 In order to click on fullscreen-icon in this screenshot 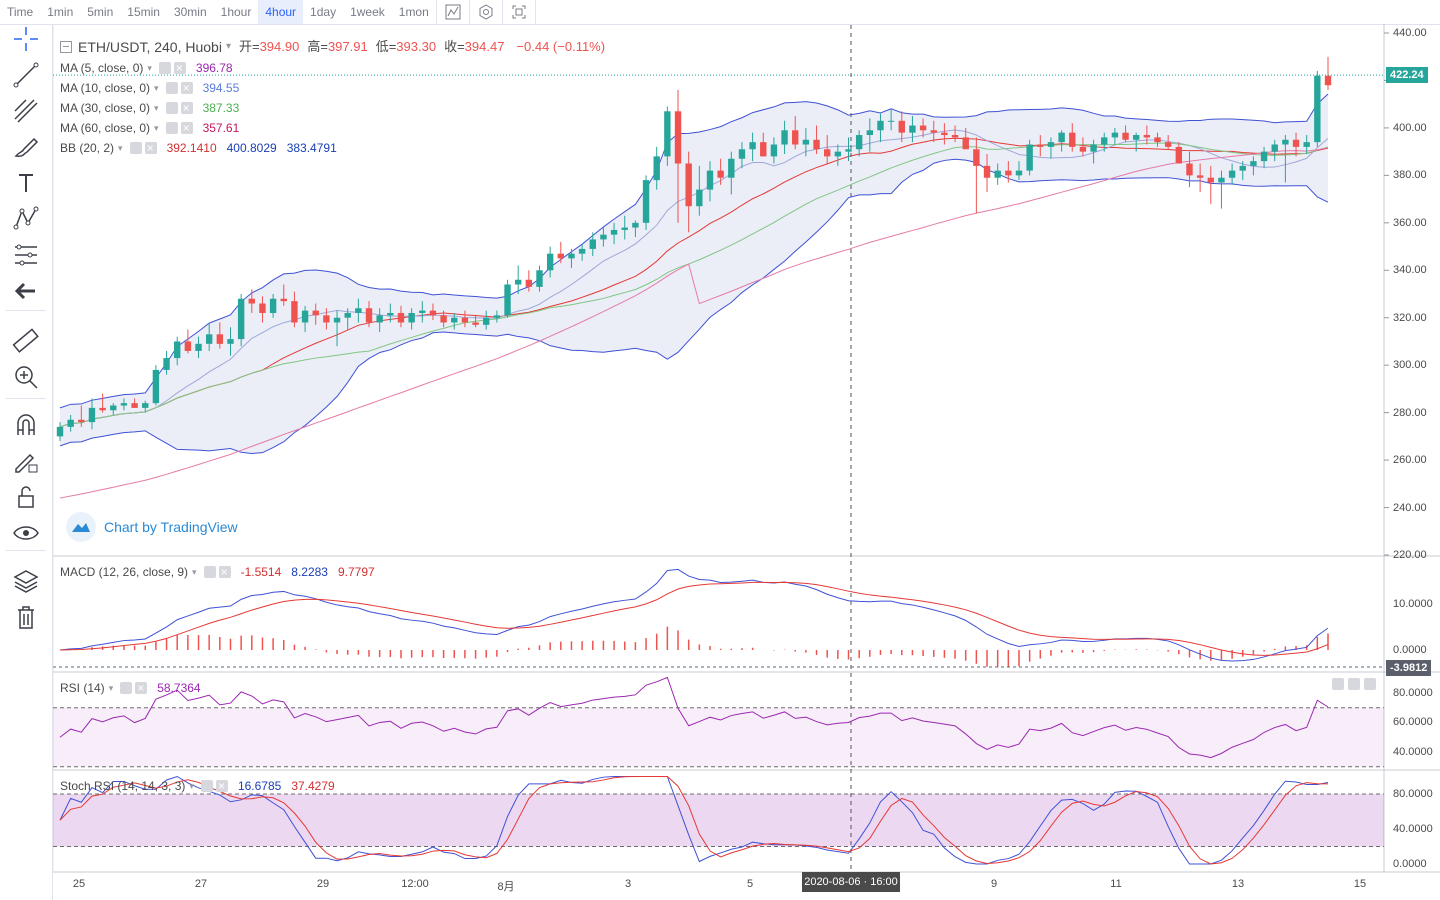, I will do `click(519, 12)`.